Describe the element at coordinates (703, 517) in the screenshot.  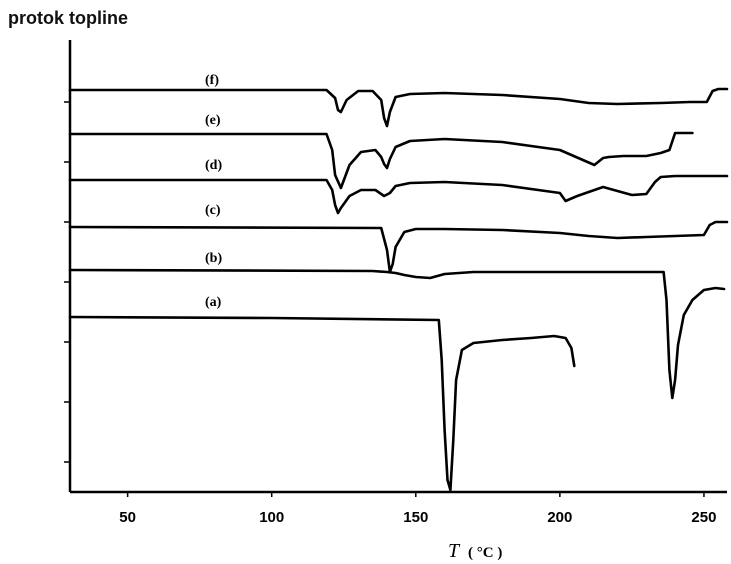
I see `x-tick-label: 250` at that location.